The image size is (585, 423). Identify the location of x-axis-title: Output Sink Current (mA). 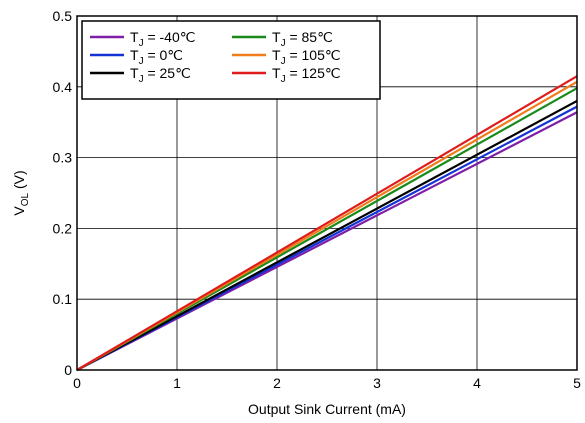
(327, 409).